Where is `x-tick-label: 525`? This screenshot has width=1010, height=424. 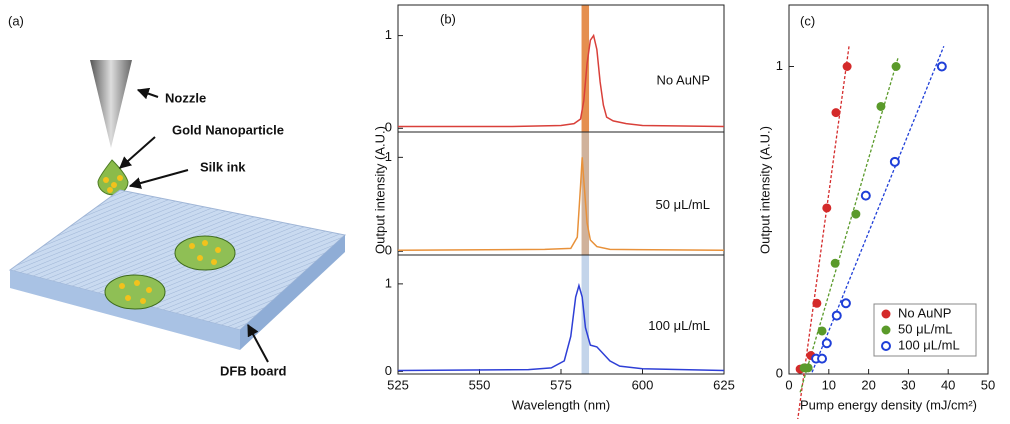 x-tick-label: 525 is located at coordinates (398, 384).